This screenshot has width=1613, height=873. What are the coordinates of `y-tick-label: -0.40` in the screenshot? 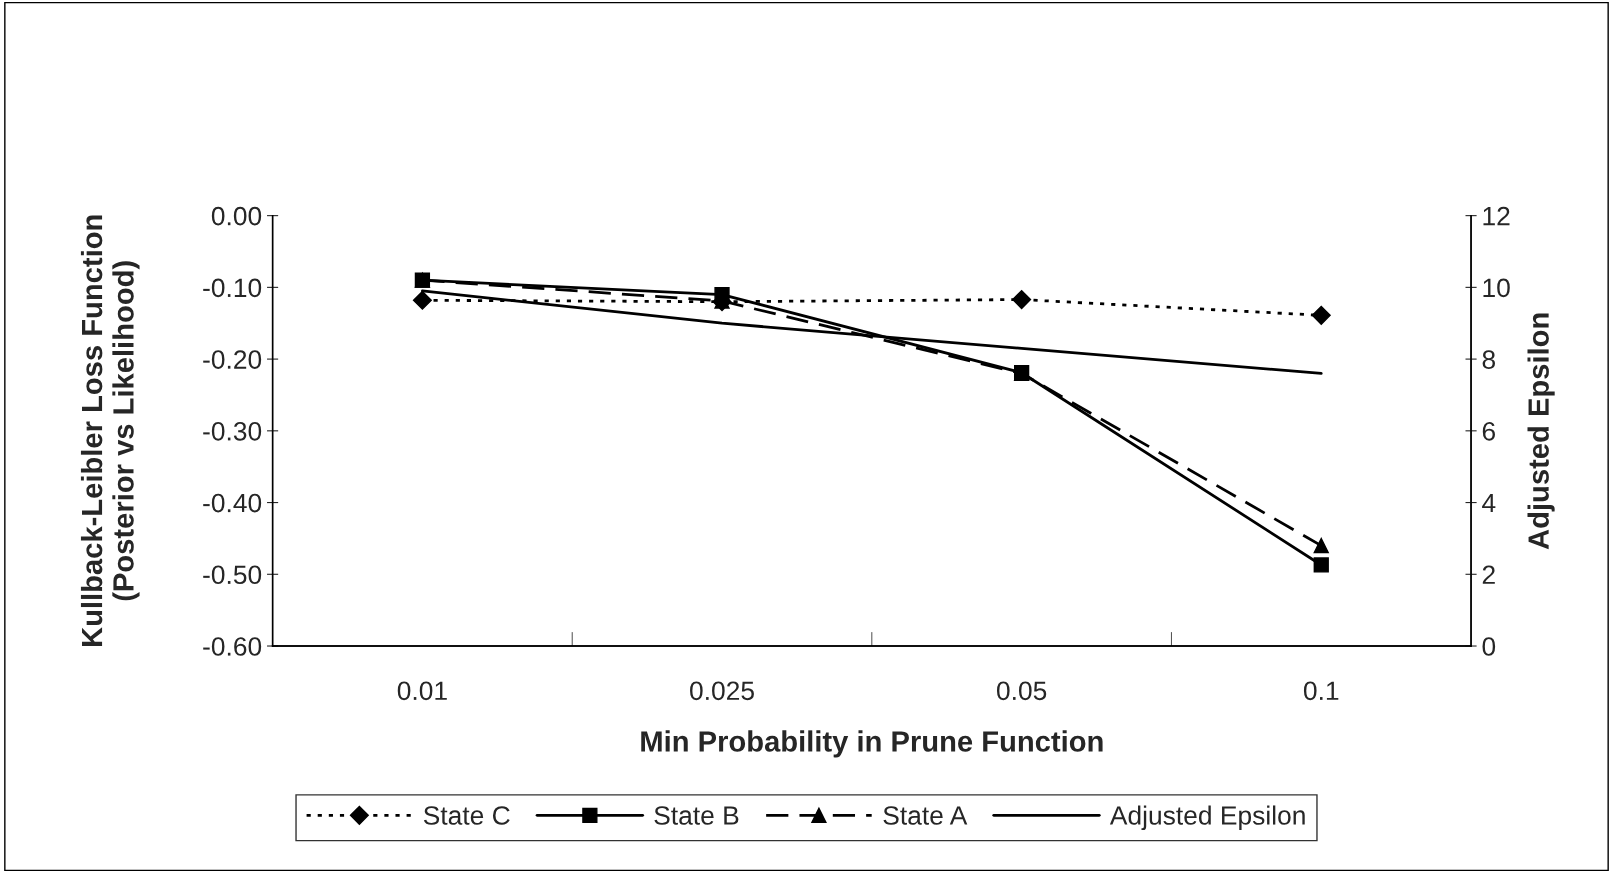 It's located at (232, 503).